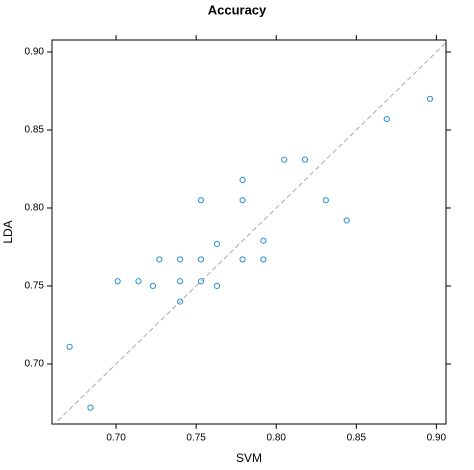 This screenshot has width=474, height=470. What do you see at coordinates (437, 438) in the screenshot?
I see `x-tick-label: 0.90` at bounding box center [437, 438].